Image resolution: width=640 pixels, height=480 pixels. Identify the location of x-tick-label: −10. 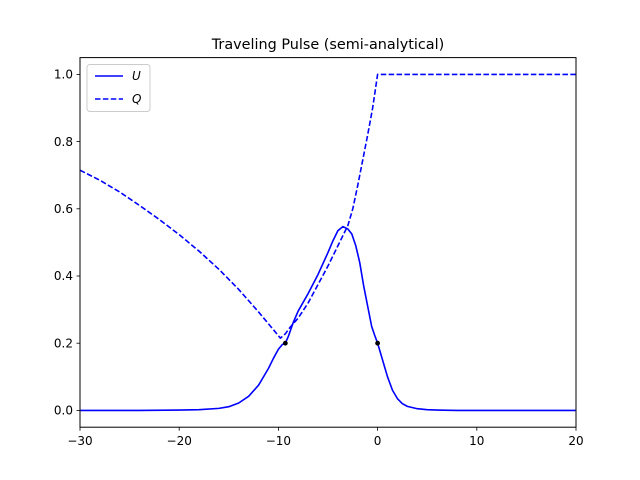
(278, 441).